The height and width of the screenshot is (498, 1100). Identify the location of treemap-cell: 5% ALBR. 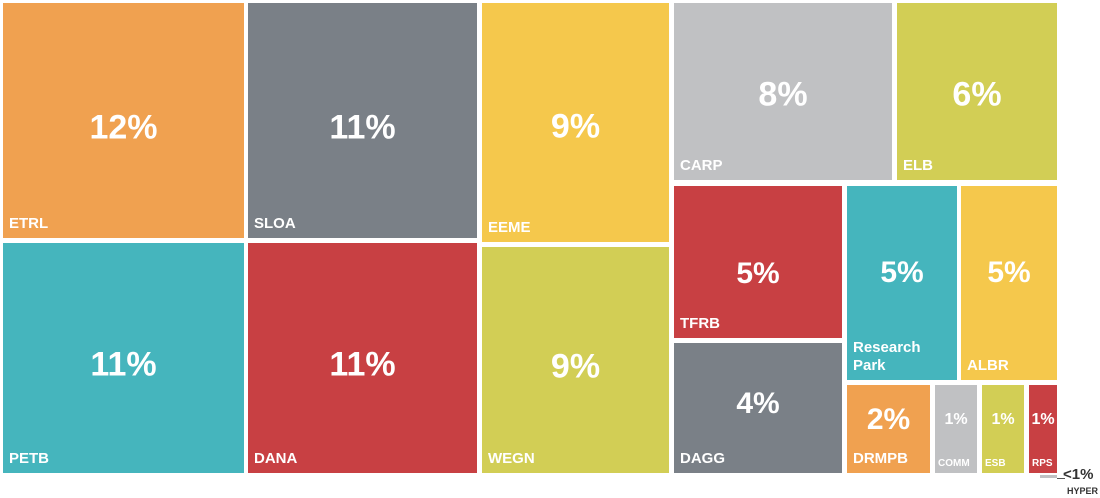
(1009, 283).